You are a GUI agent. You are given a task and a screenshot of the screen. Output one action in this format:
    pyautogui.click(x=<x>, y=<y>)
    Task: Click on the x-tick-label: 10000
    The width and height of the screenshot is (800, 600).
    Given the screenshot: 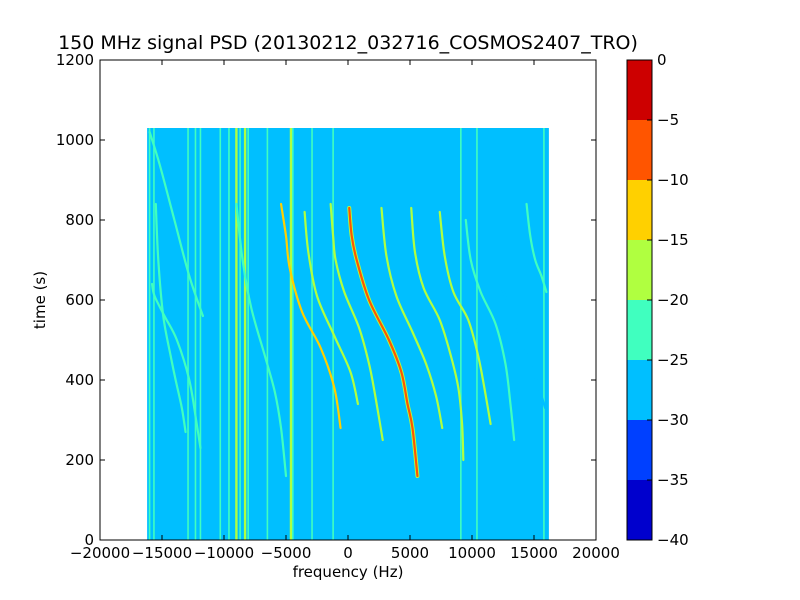 What is the action you would take?
    pyautogui.click(x=472, y=553)
    